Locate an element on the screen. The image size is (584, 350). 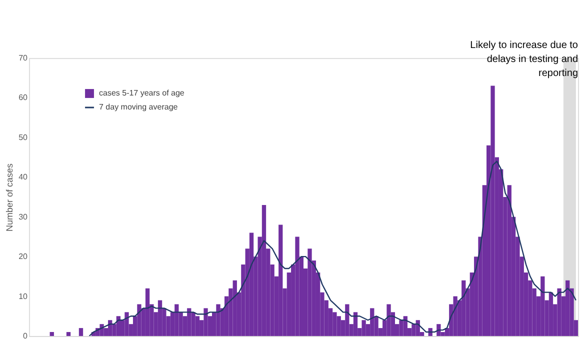
legend-label: cases 5-17 years of age is located at coordinates (142, 93).